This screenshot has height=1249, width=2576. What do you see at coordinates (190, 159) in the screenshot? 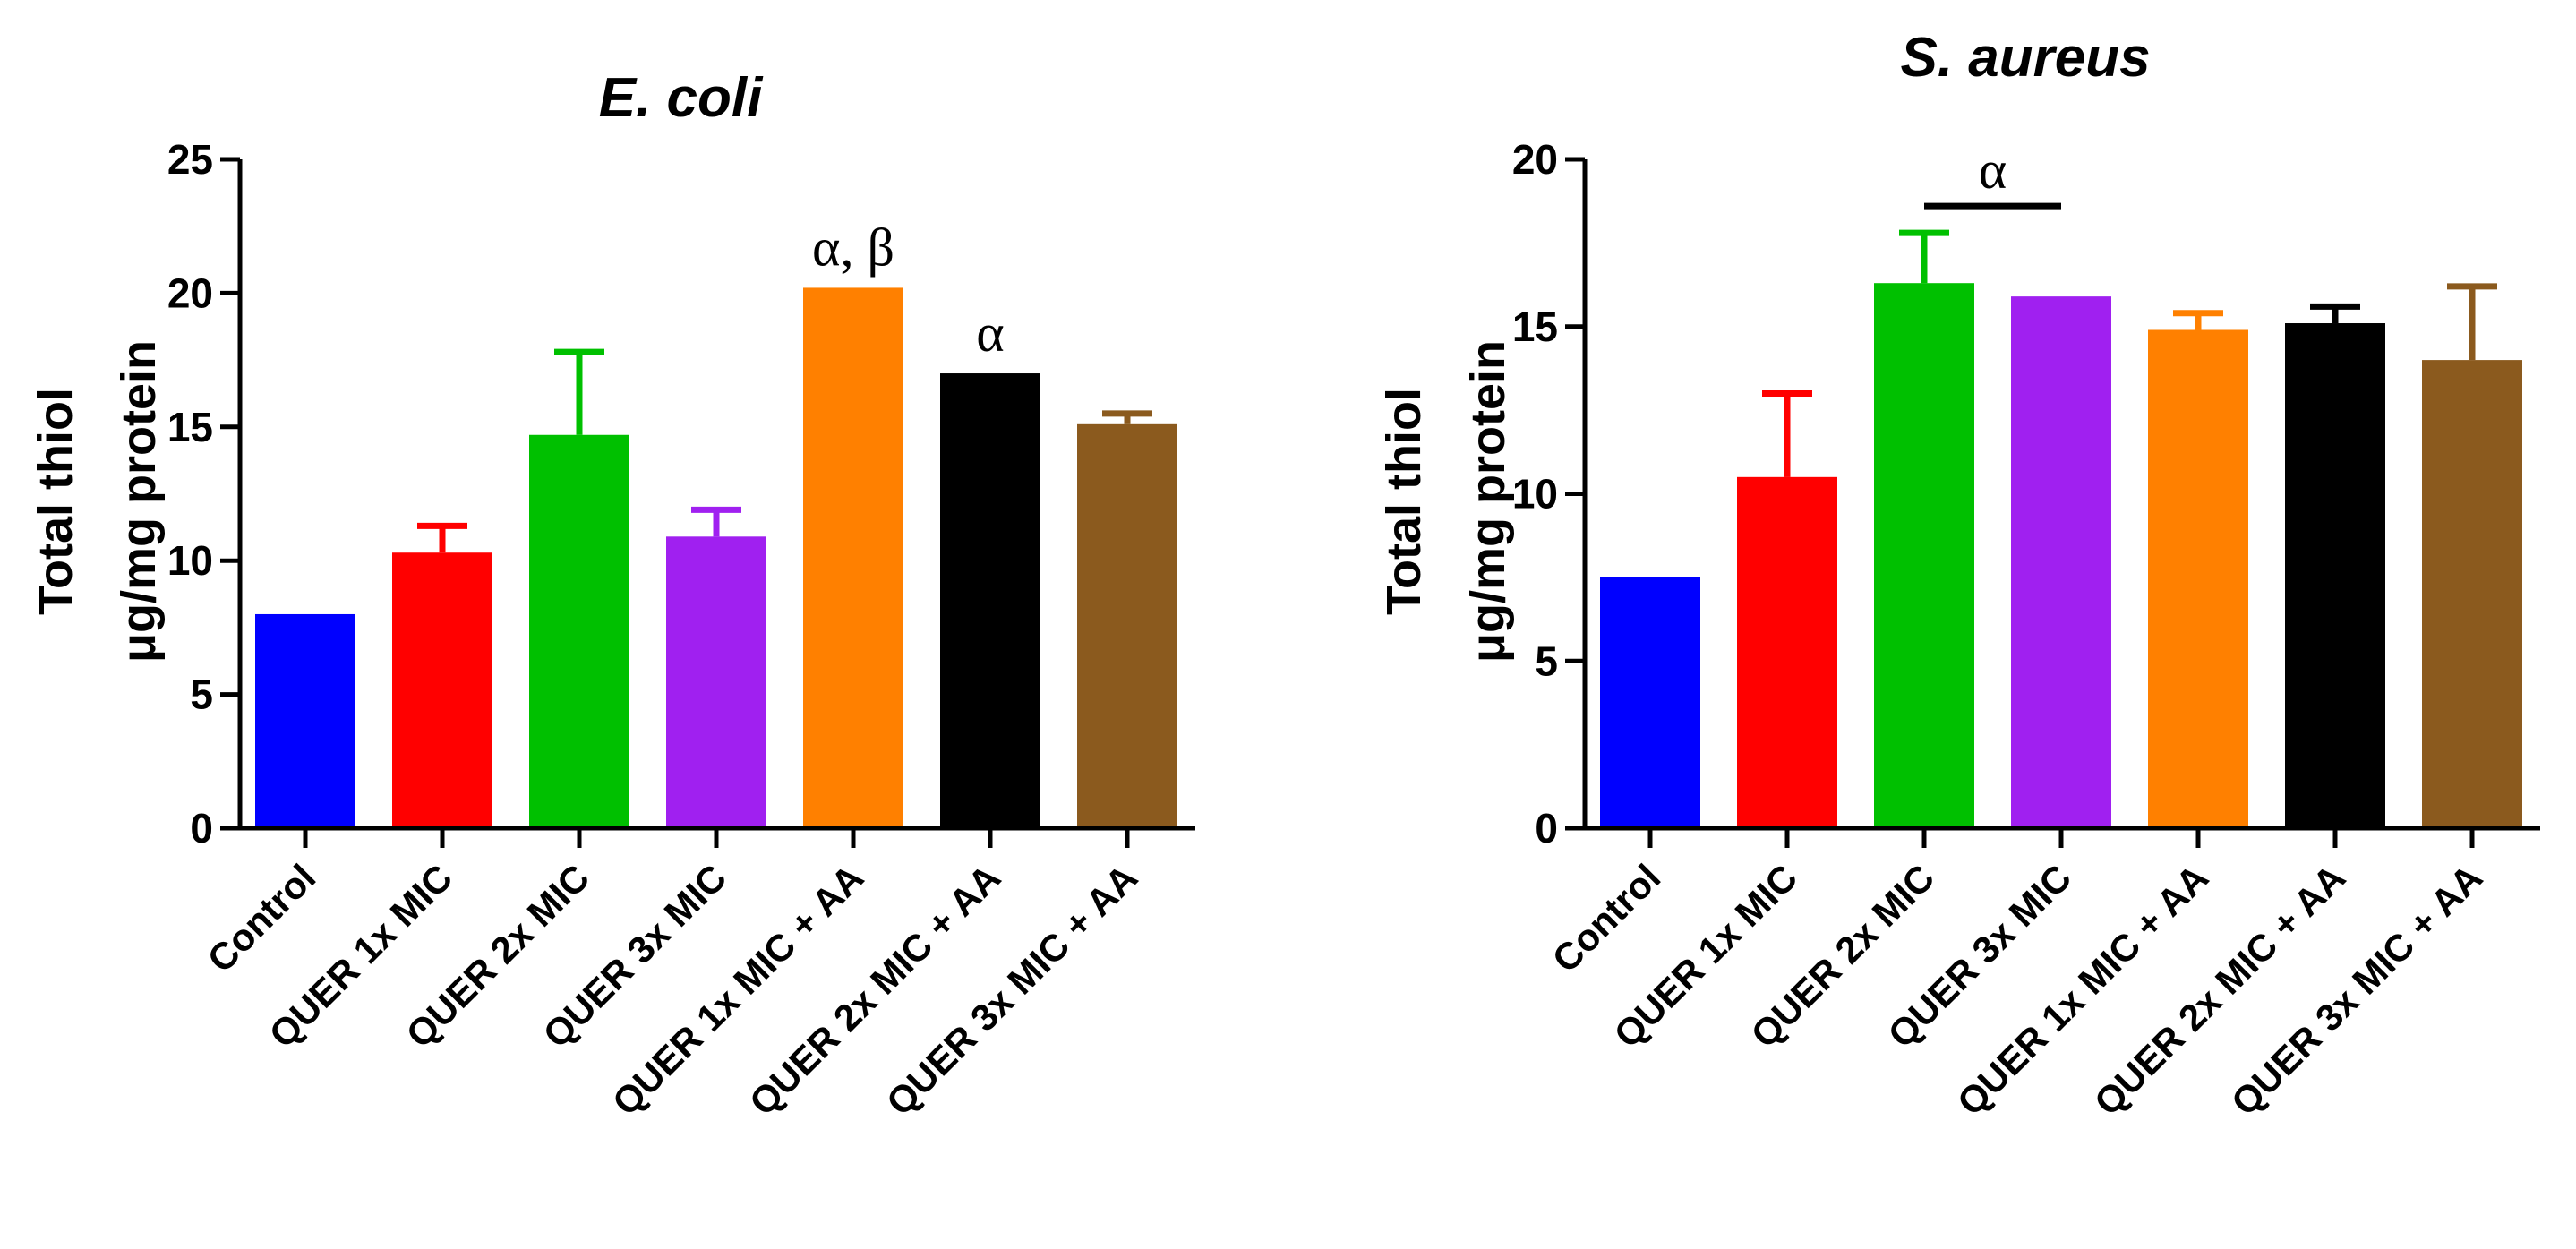
I see `y-tick-label: 25` at bounding box center [190, 159].